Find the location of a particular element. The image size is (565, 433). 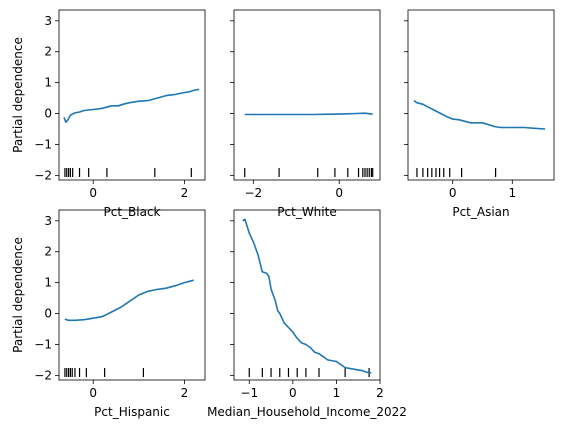

x-axis-label: Median_Household_Income_2022 is located at coordinates (307, 412).